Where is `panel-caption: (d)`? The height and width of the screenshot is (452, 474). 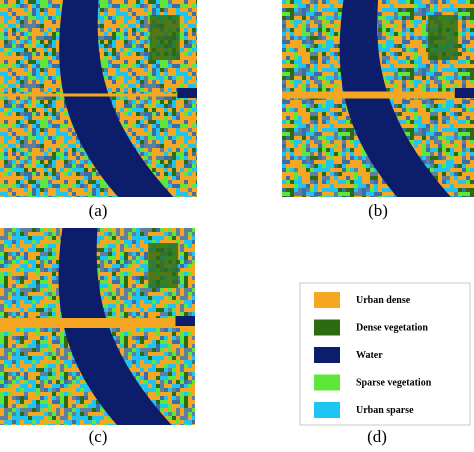
panel-caption: (d) is located at coordinates (377, 436).